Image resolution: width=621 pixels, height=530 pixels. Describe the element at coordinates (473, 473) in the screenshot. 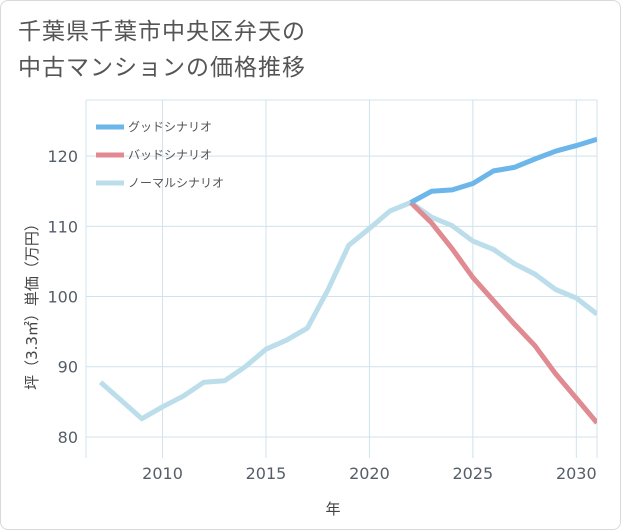

I see `x-tick-label: 2025` at that location.